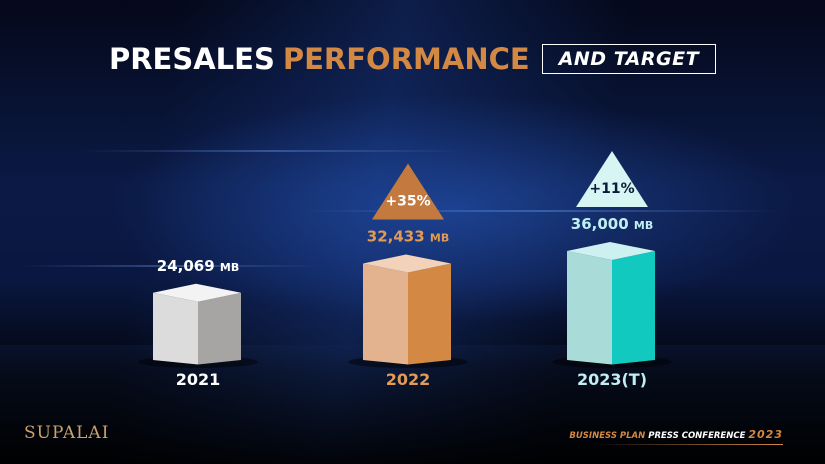  I want to click on bar-value-number: 36,000, so click(602, 224).